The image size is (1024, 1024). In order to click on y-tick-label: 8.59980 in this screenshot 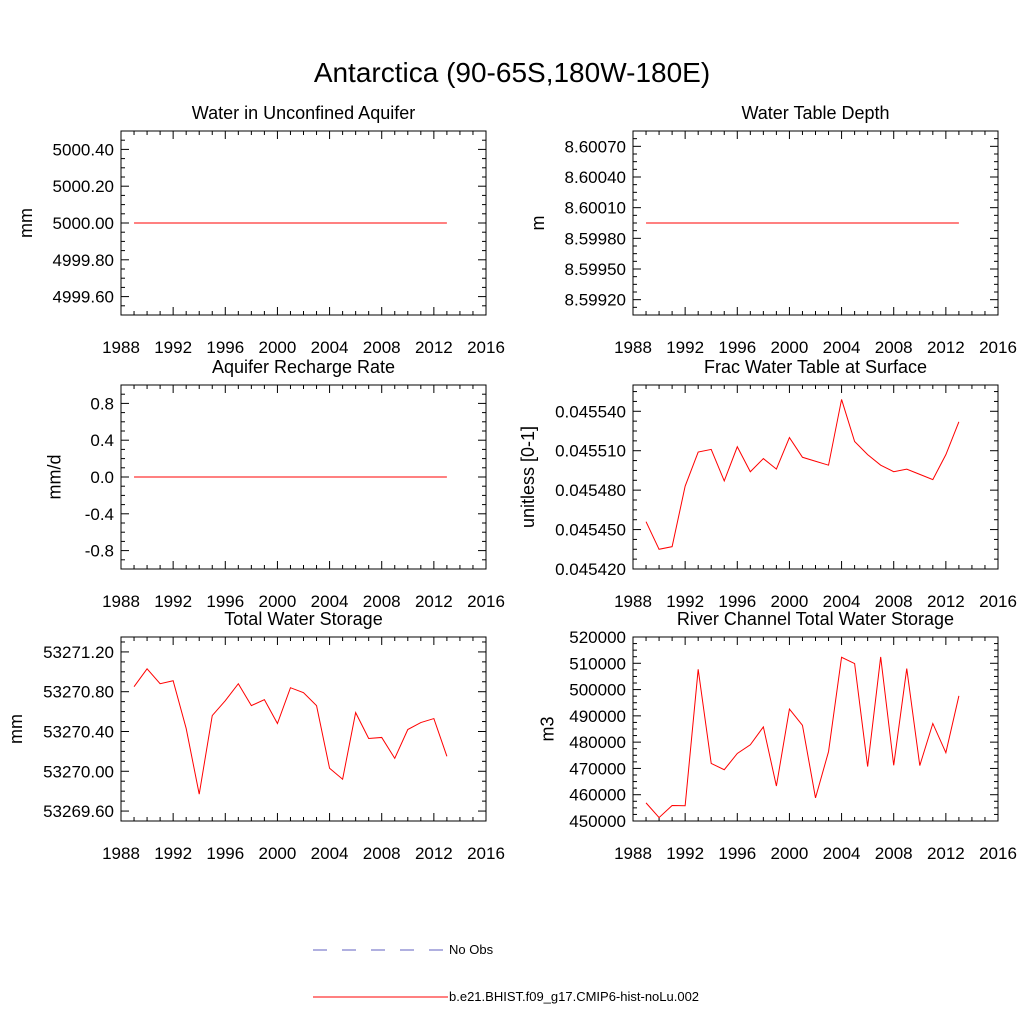, I will do `click(595, 238)`.